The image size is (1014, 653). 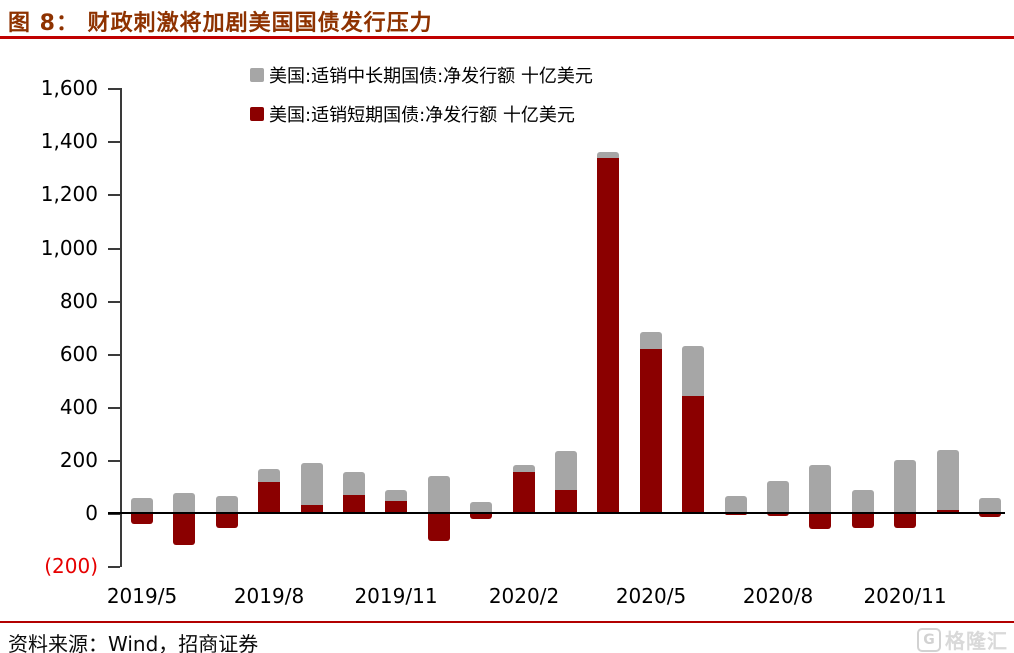 What do you see at coordinates (142, 519) in the screenshot?
I see `bar-short-term-2019/5` at bounding box center [142, 519].